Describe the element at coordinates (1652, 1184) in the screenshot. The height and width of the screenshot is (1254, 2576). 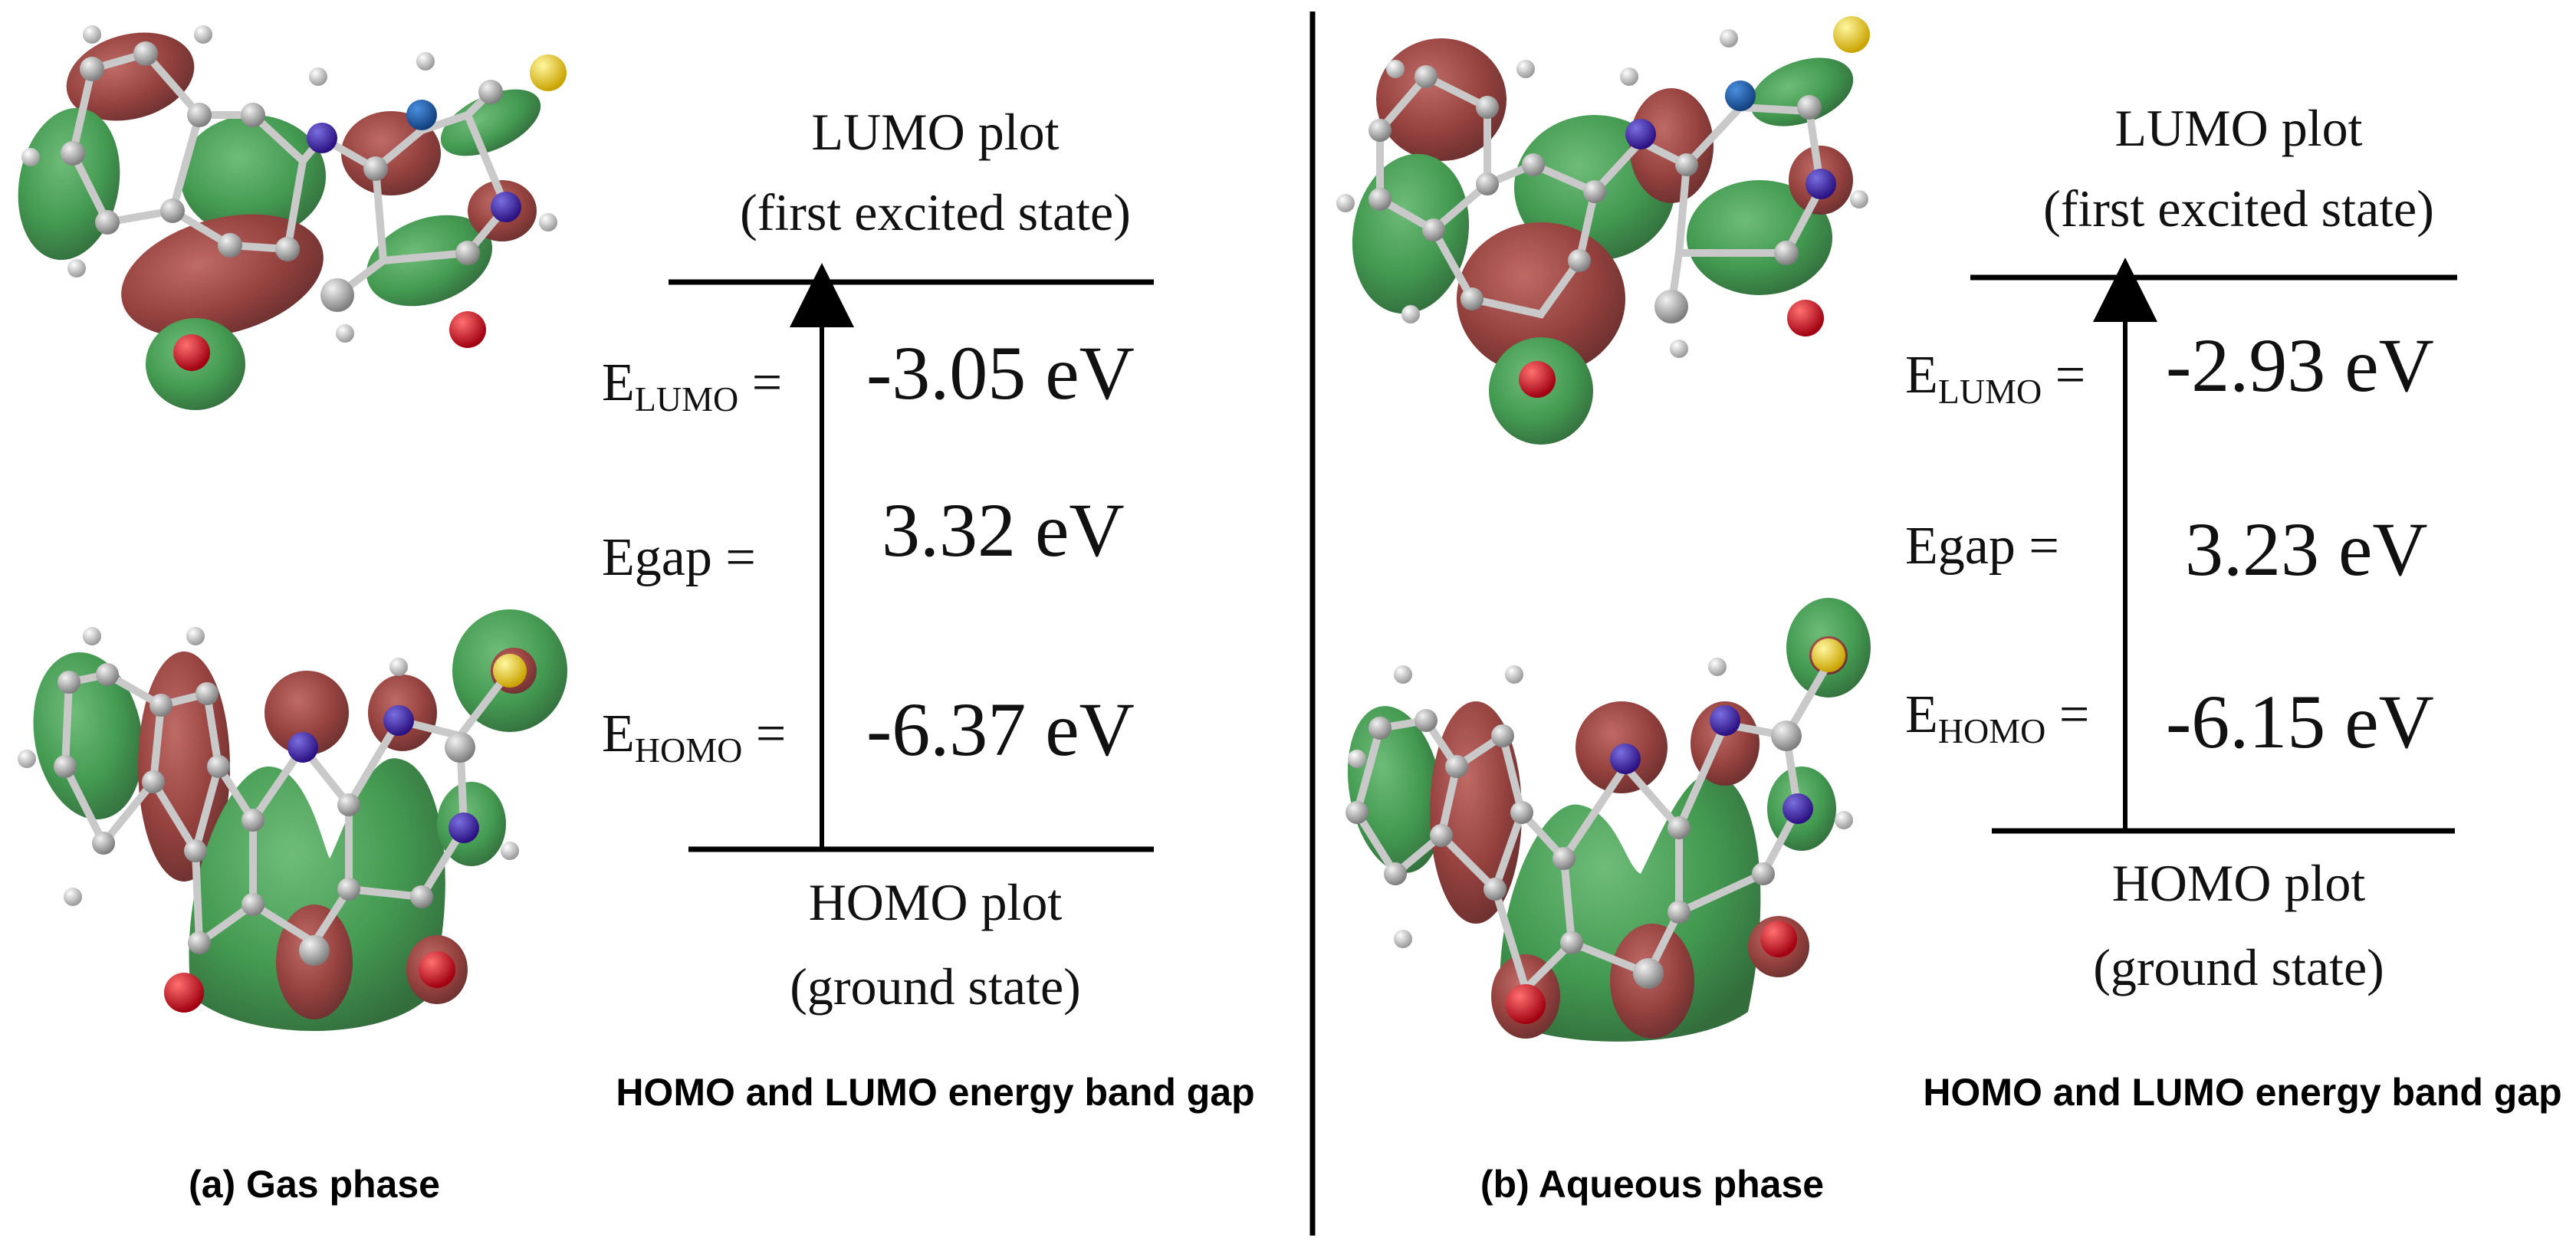
I see `caption-aqueous-phase: (b) Aqueous phase` at that location.